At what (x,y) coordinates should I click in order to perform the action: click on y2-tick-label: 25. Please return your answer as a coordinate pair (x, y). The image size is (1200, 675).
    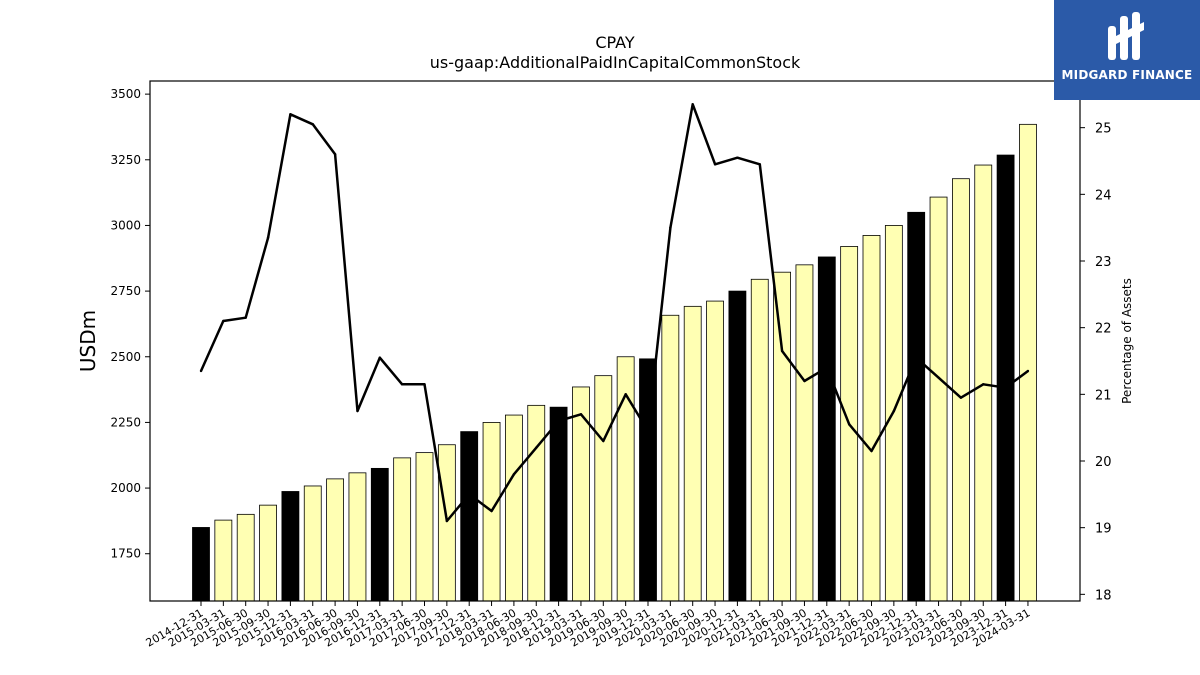
    Looking at the image, I should click on (1103, 129).